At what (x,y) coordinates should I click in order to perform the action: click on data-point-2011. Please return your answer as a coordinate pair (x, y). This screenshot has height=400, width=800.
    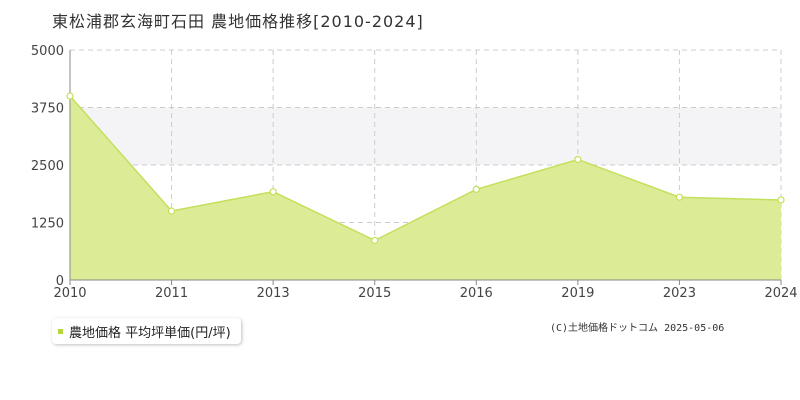
    Looking at the image, I should click on (171, 211).